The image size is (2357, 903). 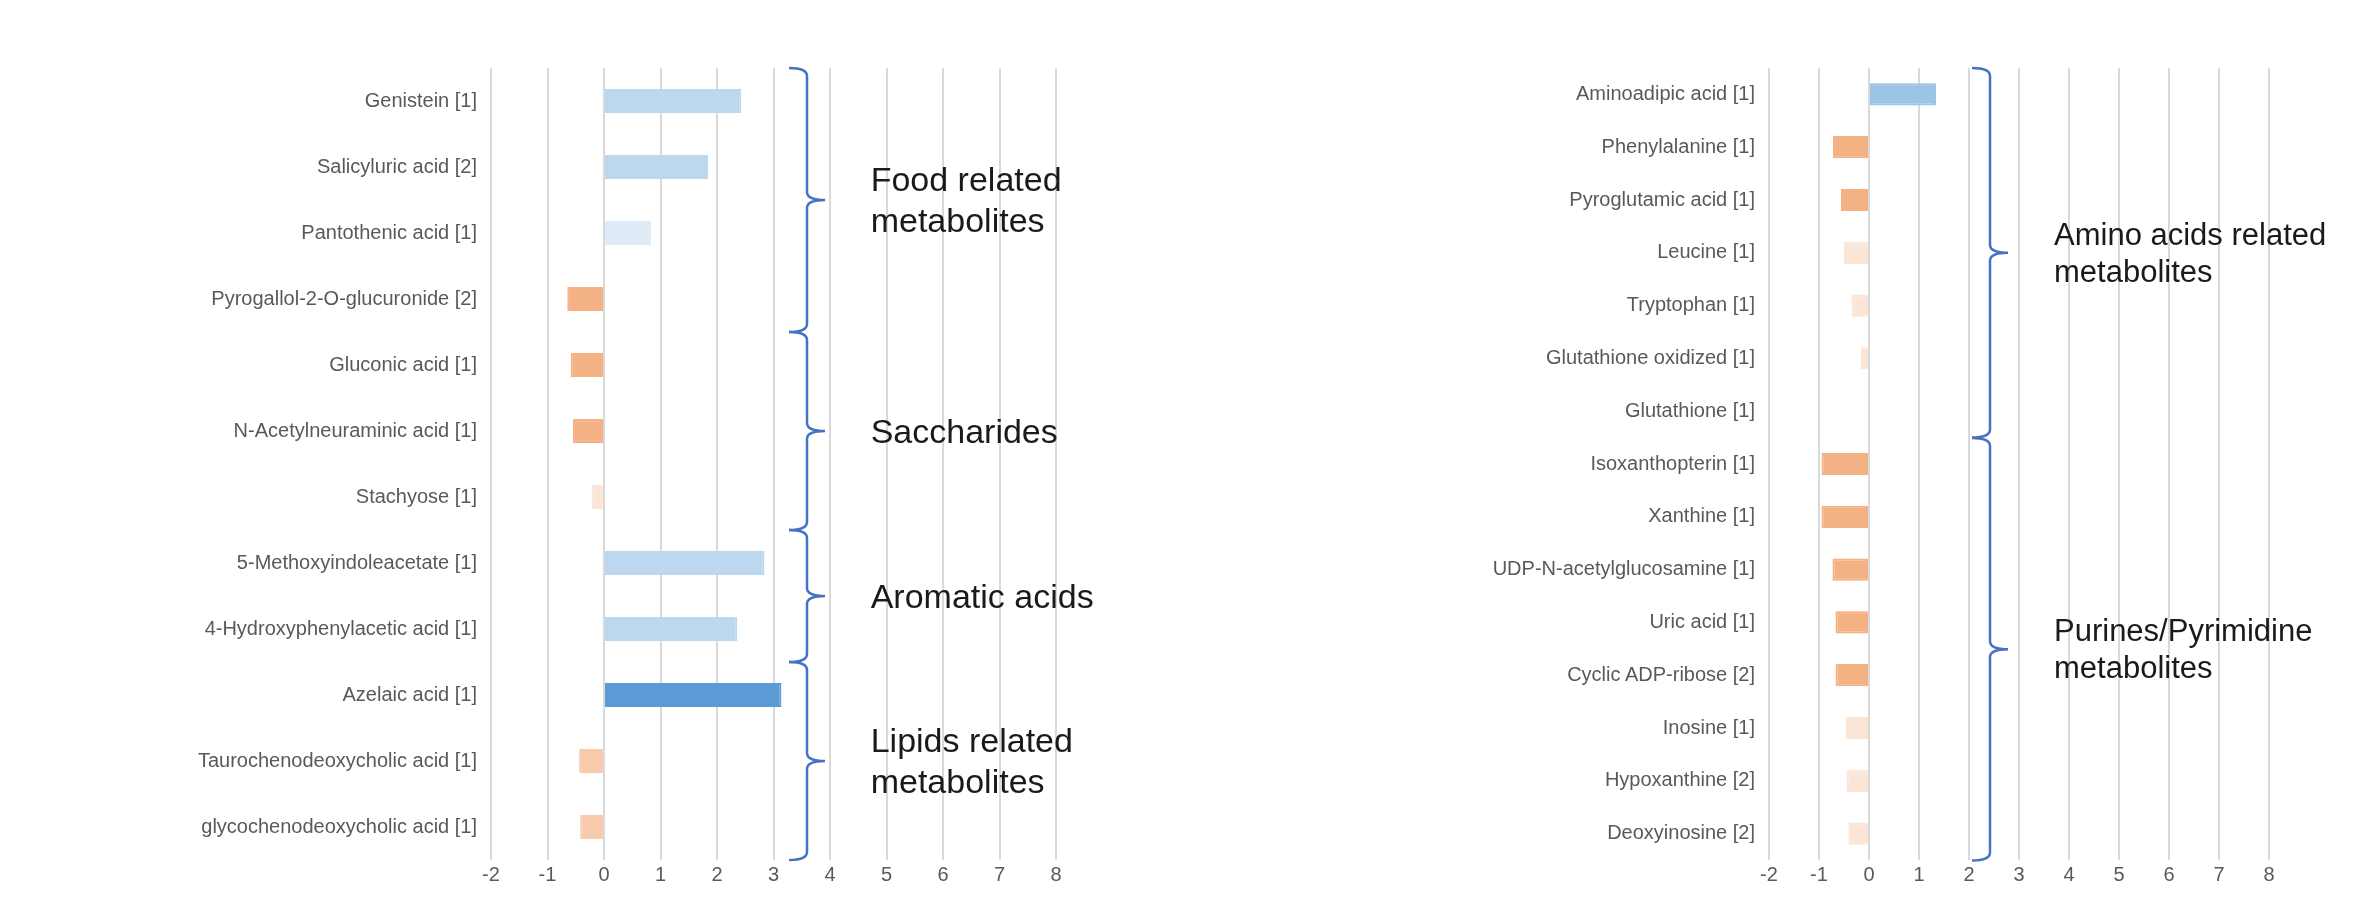 What do you see at coordinates (972, 761) in the screenshot?
I see `annotation: Lipids related metabolites` at bounding box center [972, 761].